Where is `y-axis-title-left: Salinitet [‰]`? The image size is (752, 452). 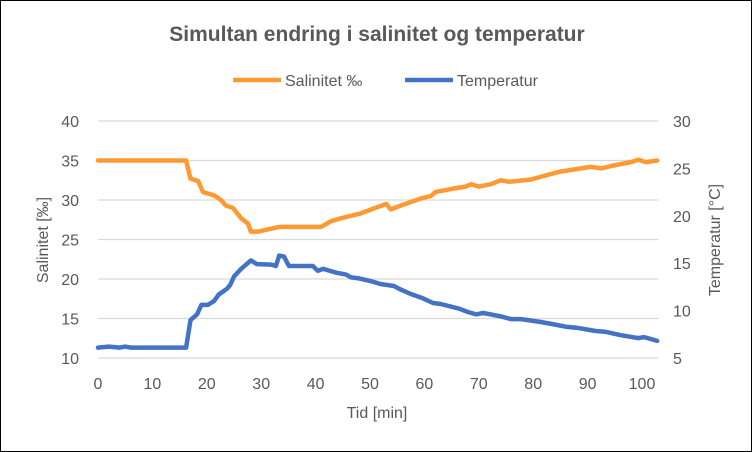 y-axis-title-left: Salinitet [‰] is located at coordinates (43, 240).